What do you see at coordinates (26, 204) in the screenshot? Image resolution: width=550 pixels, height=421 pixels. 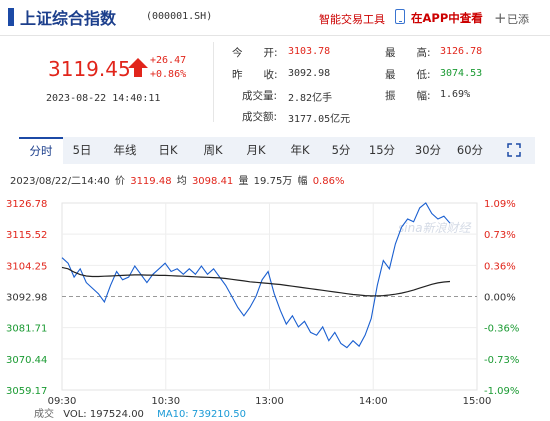 I see `y-left-tick-label: 3126.78` at bounding box center [26, 204].